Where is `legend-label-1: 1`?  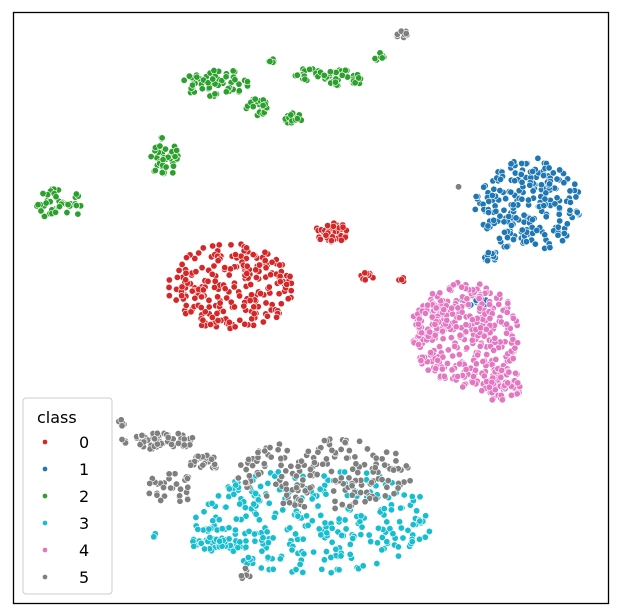 legend-label-1: 1 is located at coordinates (84, 469).